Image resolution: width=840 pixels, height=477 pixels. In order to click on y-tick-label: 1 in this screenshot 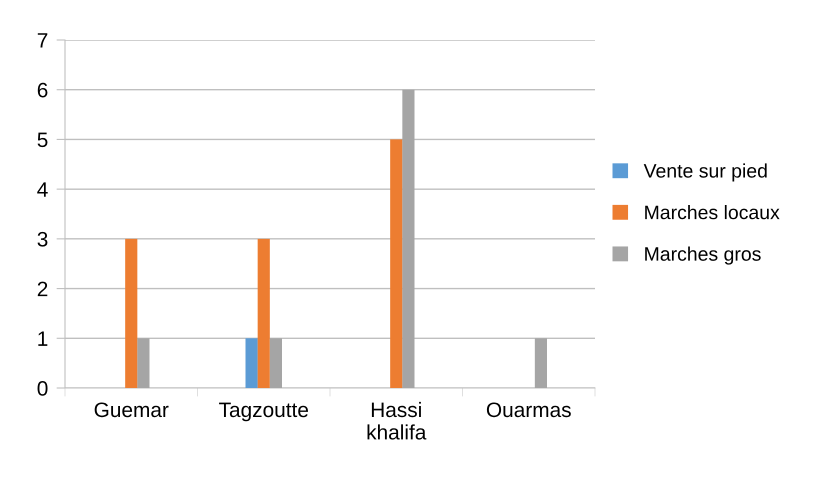, I will do `click(43, 339)`.